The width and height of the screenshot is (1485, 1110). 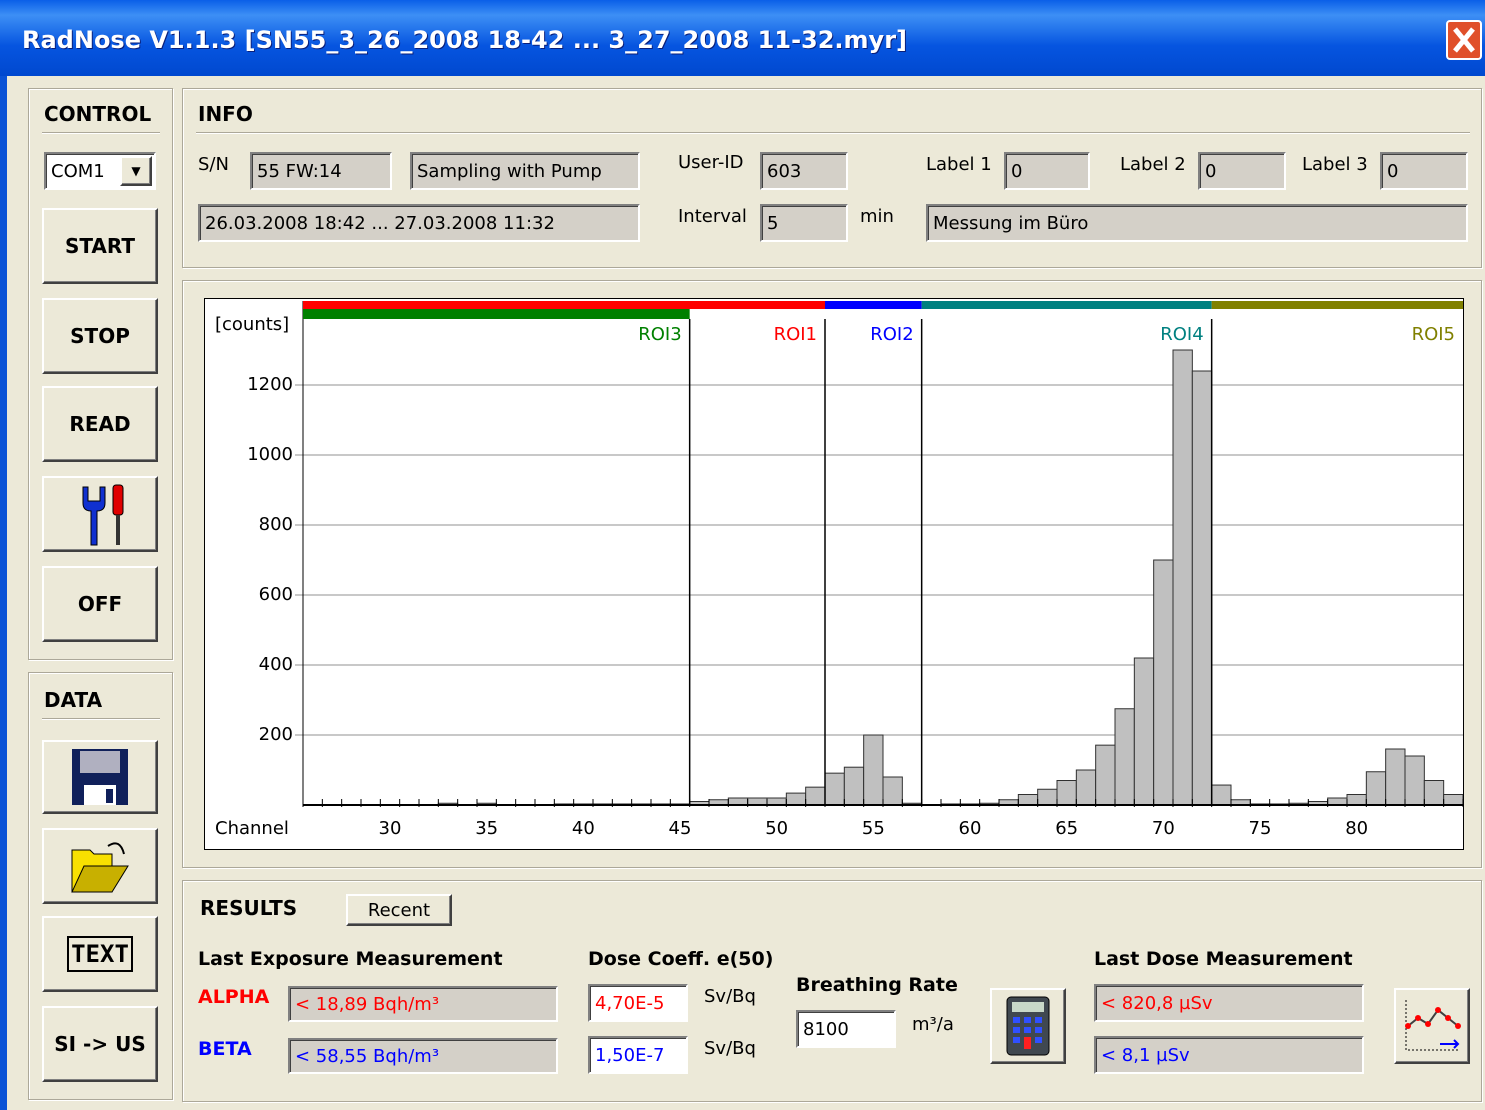 I want to click on breathing-field: 8100, so click(x=846, y=1029).